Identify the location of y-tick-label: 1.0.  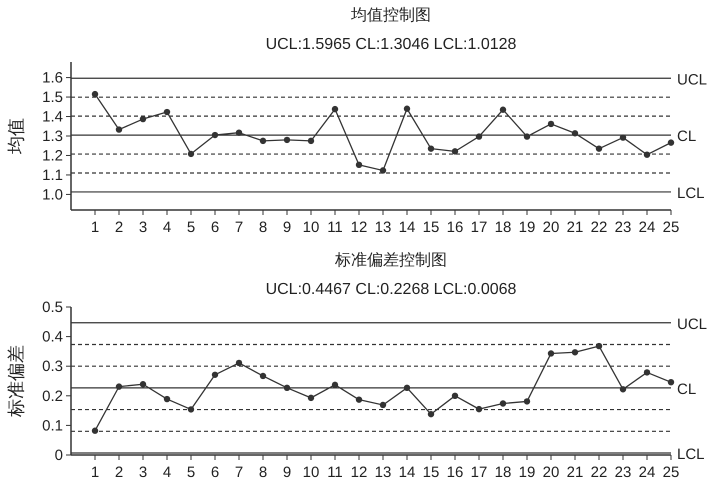
(52, 195).